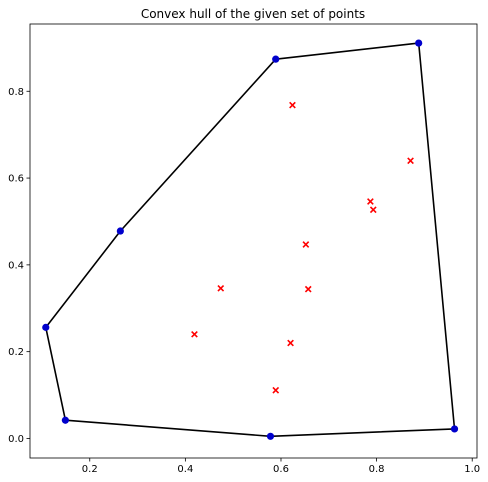  I want to click on chart-title: Convex hull of the given set of points, so click(253, 14).